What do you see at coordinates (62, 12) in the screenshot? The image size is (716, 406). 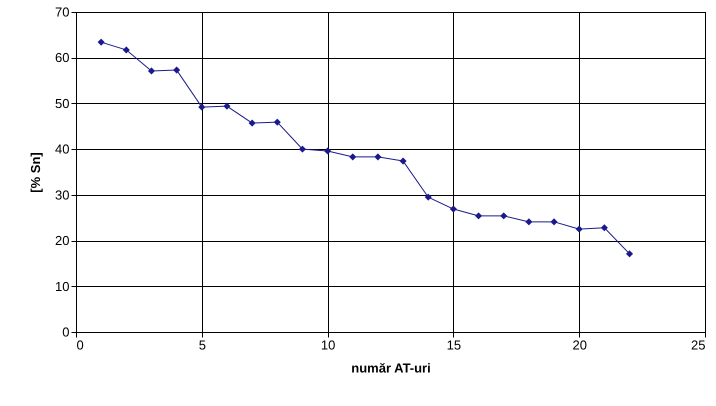 I see `y-tick-label: 70` at bounding box center [62, 12].